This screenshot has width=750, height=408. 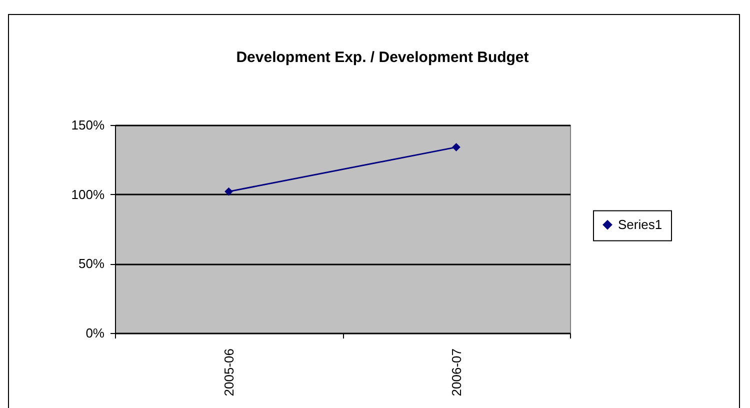 I want to click on x-tick-label: 2005-06, so click(x=228, y=372).